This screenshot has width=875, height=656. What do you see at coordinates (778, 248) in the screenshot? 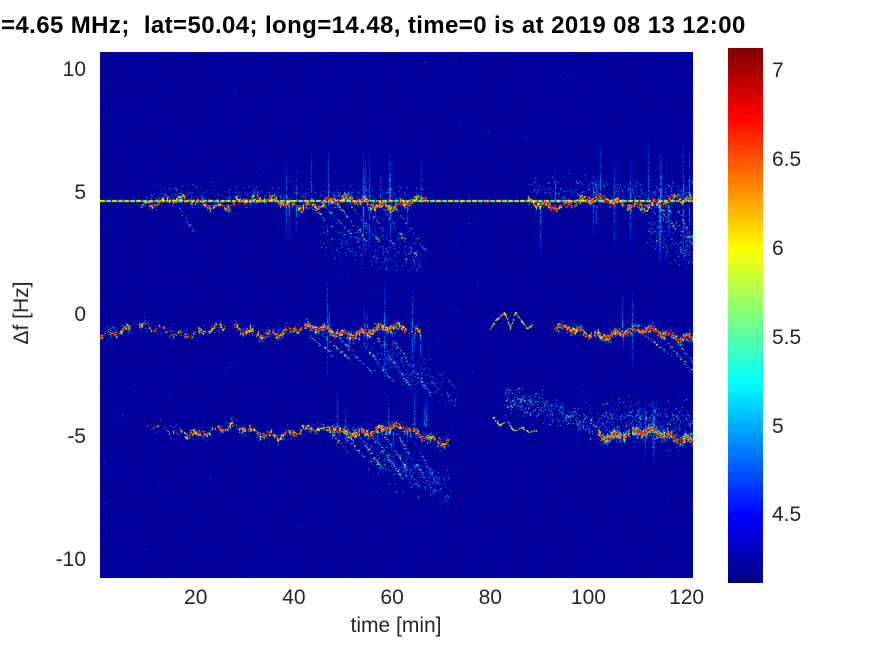
I see `colorbar-tick-label: 6` at bounding box center [778, 248].